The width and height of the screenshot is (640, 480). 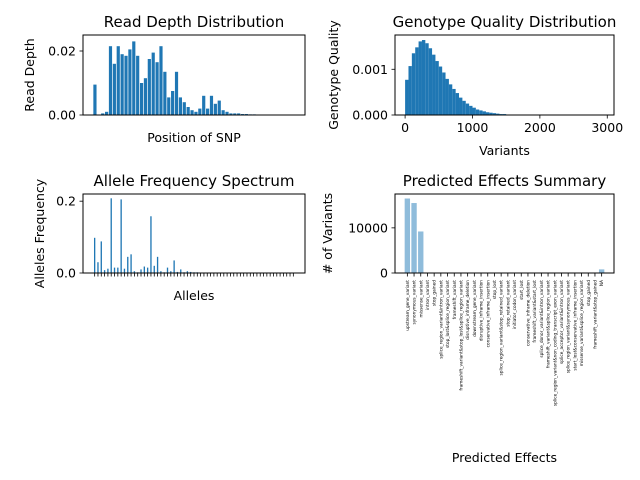 What do you see at coordinates (327, 233) in the screenshot?
I see `y-axis-label: # of Variants` at bounding box center [327, 233].